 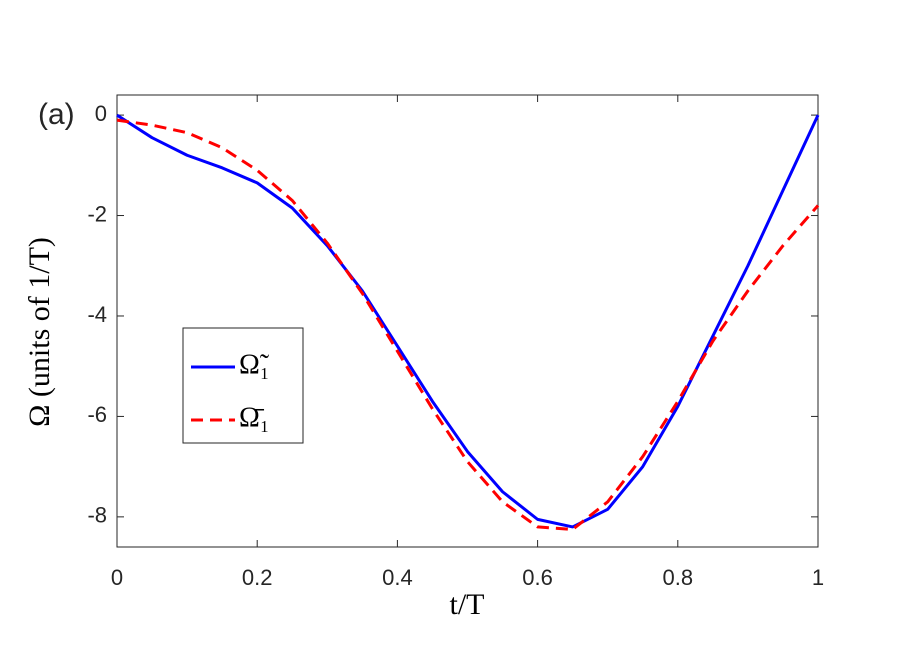 What do you see at coordinates (39, 332) in the screenshot?
I see `y-axis-label: Ω (units of 1/T)` at bounding box center [39, 332].